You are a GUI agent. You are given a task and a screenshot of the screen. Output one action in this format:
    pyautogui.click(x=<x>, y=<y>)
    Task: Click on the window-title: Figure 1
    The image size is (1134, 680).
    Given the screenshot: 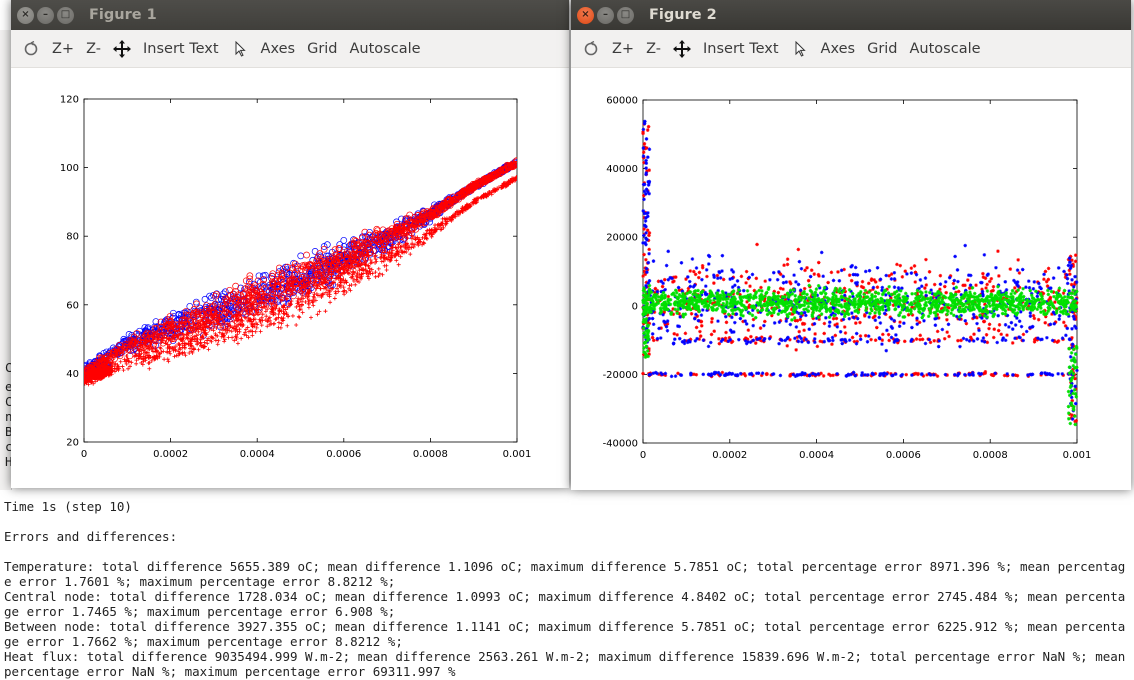 What is the action you would take?
    pyautogui.click(x=123, y=15)
    